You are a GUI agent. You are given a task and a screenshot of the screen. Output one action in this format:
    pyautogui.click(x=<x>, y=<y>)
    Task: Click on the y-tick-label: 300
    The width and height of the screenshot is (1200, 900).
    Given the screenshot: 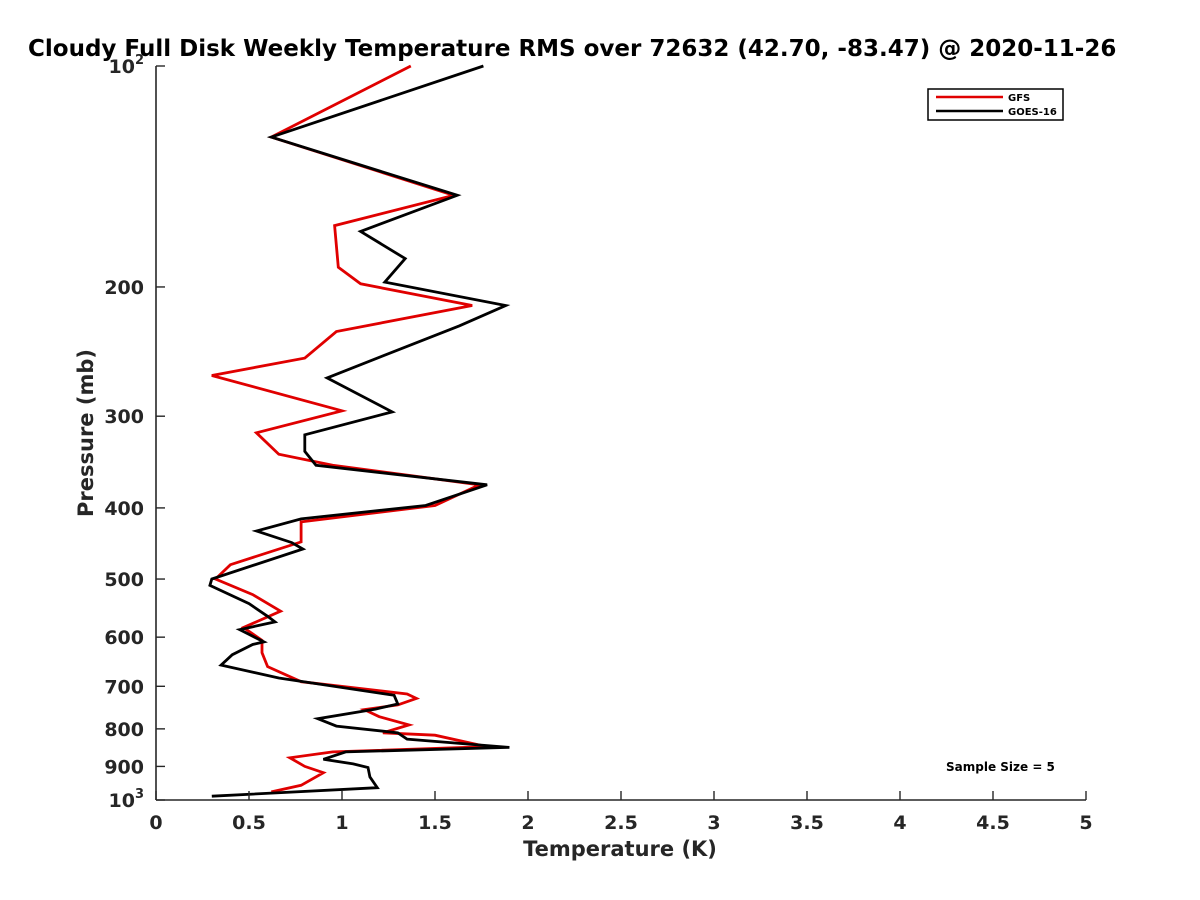 What is the action you would take?
    pyautogui.click(x=124, y=417)
    